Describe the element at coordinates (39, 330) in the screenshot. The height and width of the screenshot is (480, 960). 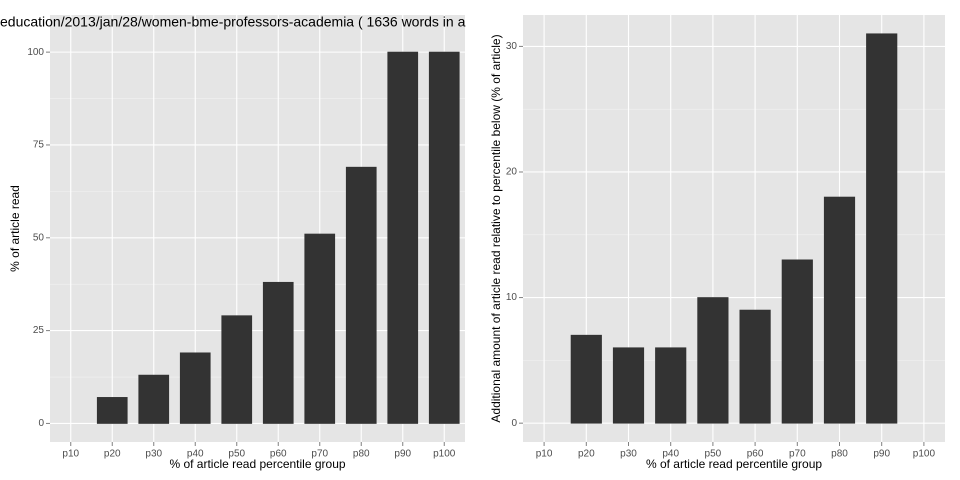
I see `y-tick-label: 25` at that location.